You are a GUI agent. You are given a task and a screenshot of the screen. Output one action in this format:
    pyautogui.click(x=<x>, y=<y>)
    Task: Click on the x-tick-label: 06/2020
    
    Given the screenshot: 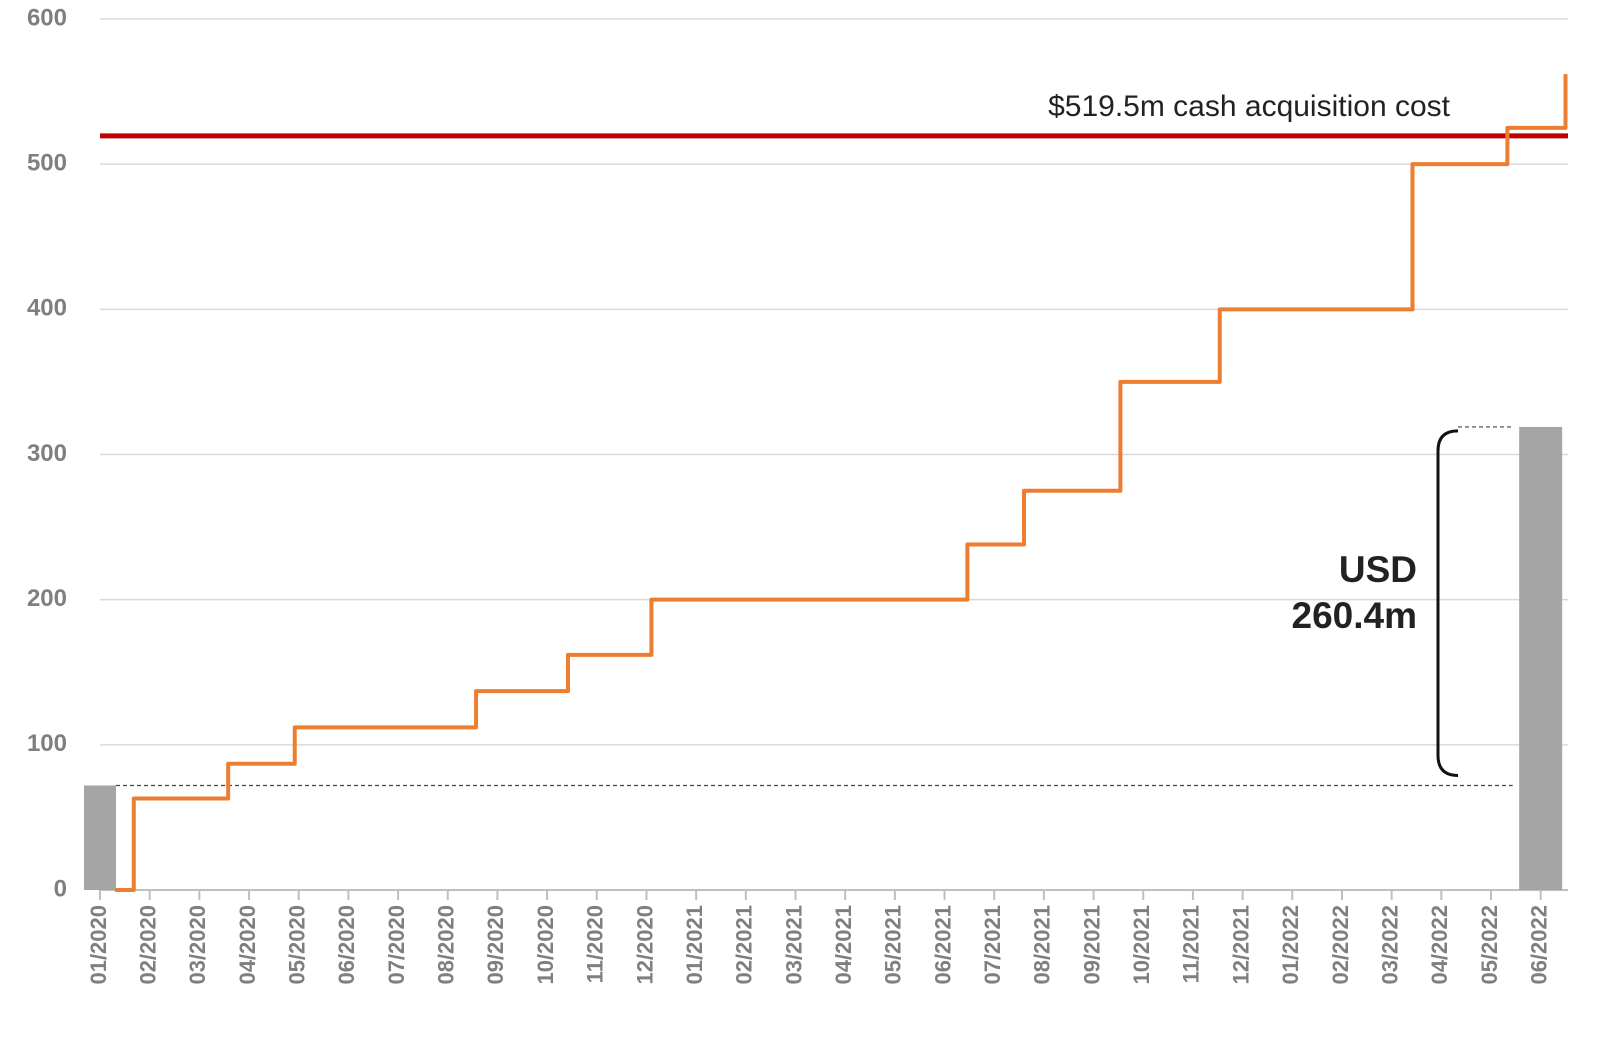 What is the action you would take?
    pyautogui.click(x=346, y=945)
    